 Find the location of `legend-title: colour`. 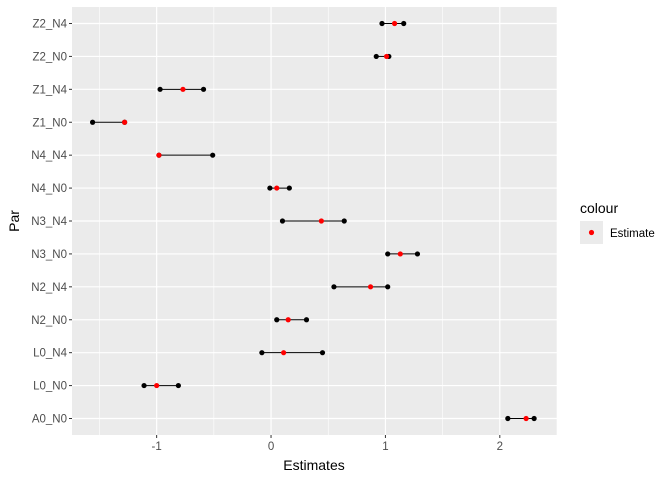

legend-title: colour is located at coordinates (599, 208).